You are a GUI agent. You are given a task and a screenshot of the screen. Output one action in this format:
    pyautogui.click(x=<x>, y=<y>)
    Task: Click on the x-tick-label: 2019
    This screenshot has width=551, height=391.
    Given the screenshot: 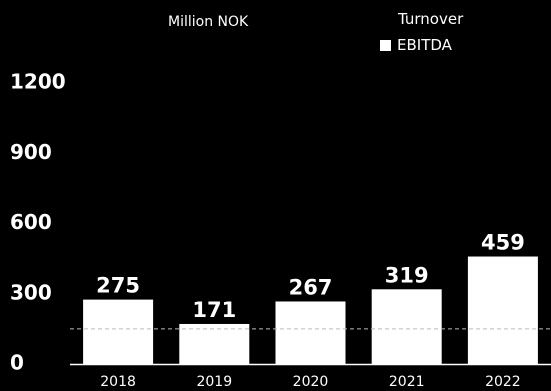 What is the action you would take?
    pyautogui.click(x=214, y=382)
    